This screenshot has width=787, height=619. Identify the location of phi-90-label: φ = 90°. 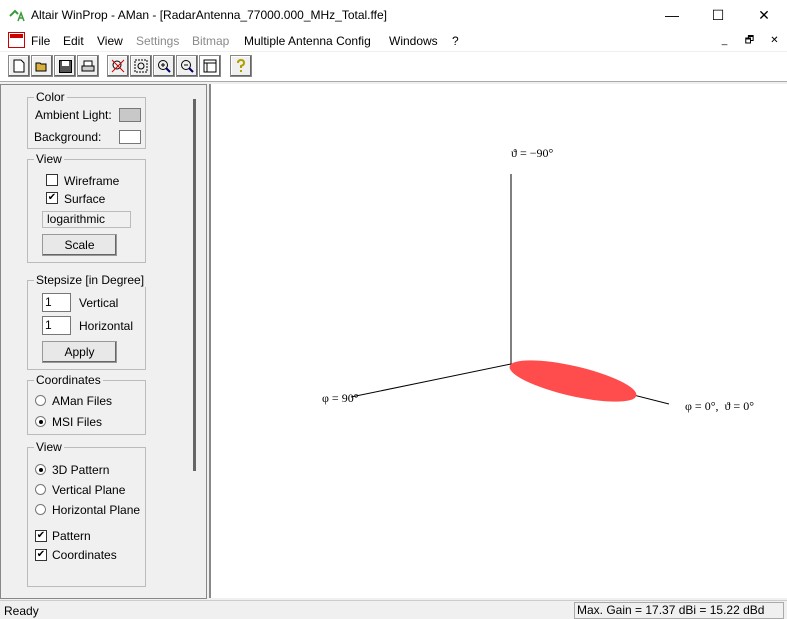
(340, 398).